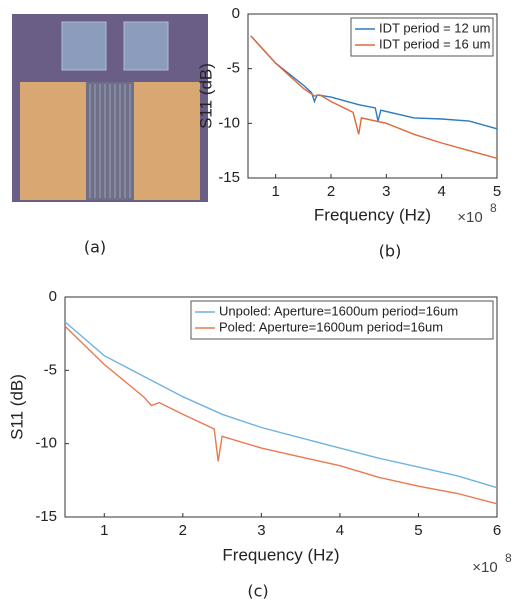 The width and height of the screenshot is (529, 606). I want to click on caption: (b), so click(390, 251).